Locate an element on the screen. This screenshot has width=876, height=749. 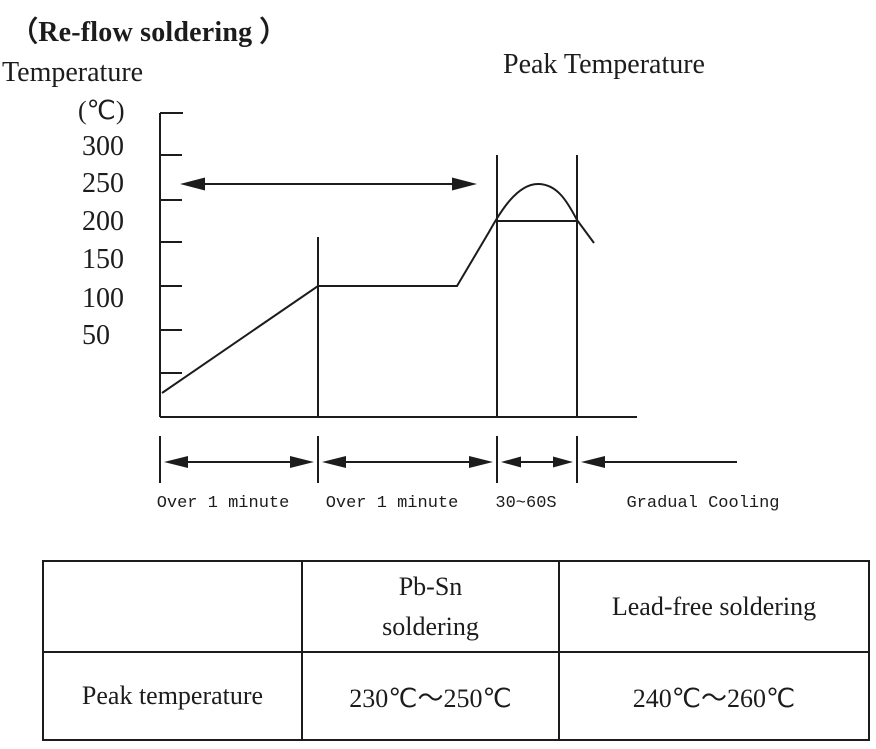
table-header-blank is located at coordinates (172, 606).